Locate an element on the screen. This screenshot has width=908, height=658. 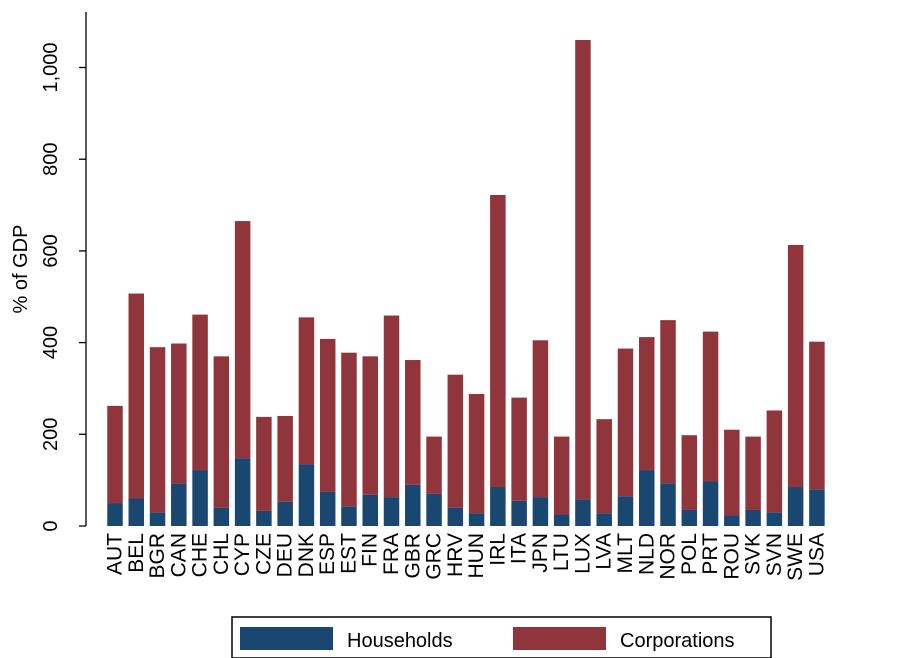
bar-corporations-svn is located at coordinates (774, 461).